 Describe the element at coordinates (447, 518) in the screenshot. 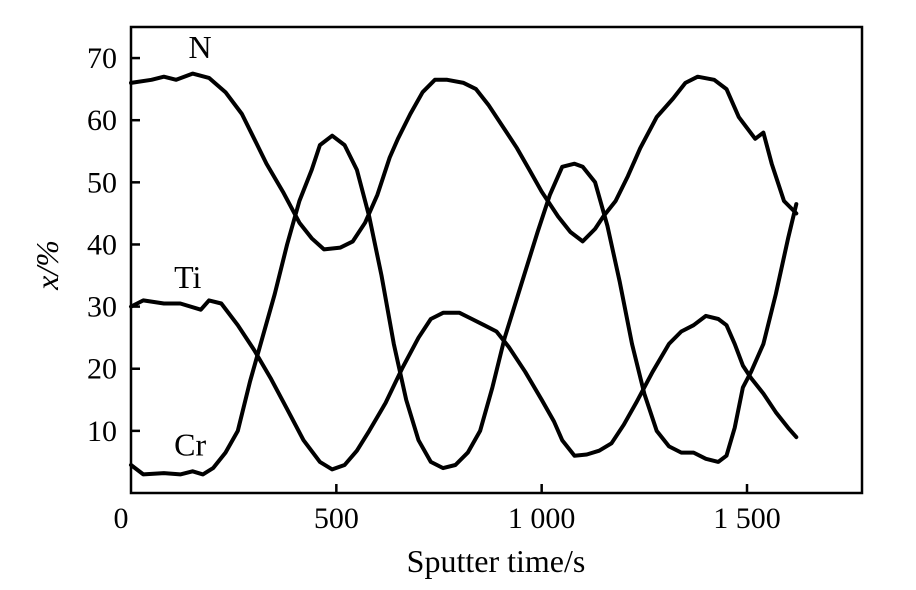

I see `x-tick-labels: 0 500 1 000 1 500` at that location.